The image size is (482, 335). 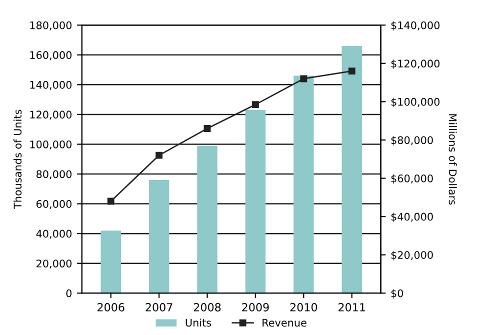 What do you see at coordinates (284, 322) in the screenshot?
I see `legend-label: Revenue` at bounding box center [284, 322].